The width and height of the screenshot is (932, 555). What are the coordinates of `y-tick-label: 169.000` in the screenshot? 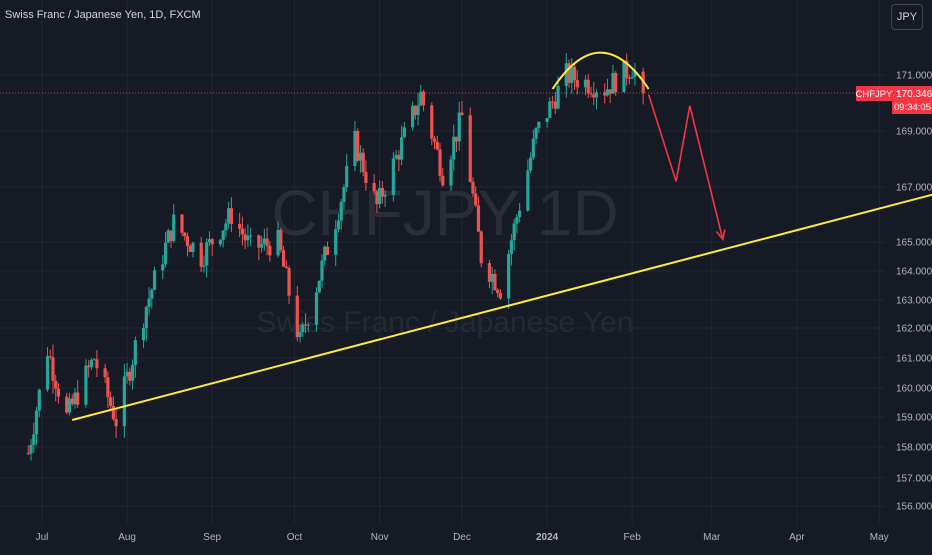 It's located at (914, 132).